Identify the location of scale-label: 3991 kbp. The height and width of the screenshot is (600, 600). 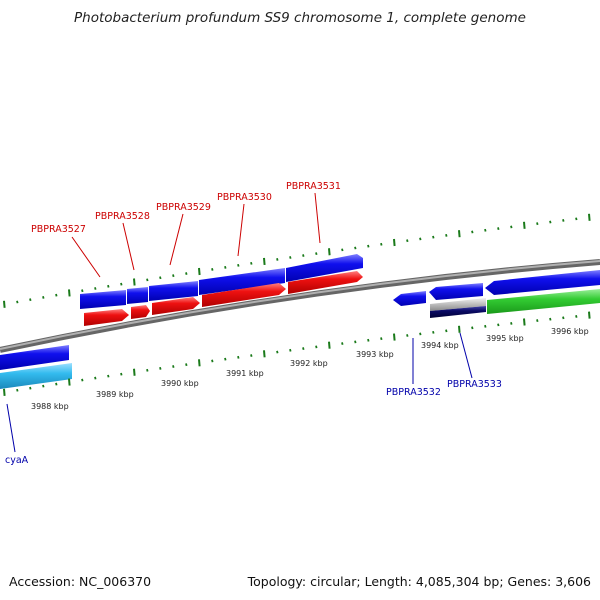
(245, 373).